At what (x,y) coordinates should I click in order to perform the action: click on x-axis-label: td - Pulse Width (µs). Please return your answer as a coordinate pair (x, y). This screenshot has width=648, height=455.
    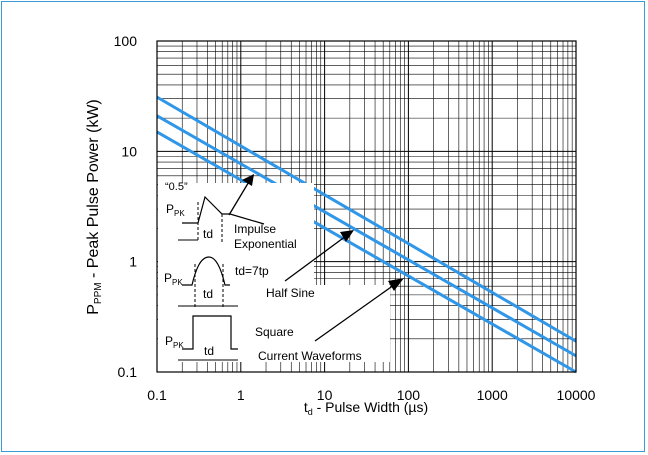
    Looking at the image, I should click on (366, 408).